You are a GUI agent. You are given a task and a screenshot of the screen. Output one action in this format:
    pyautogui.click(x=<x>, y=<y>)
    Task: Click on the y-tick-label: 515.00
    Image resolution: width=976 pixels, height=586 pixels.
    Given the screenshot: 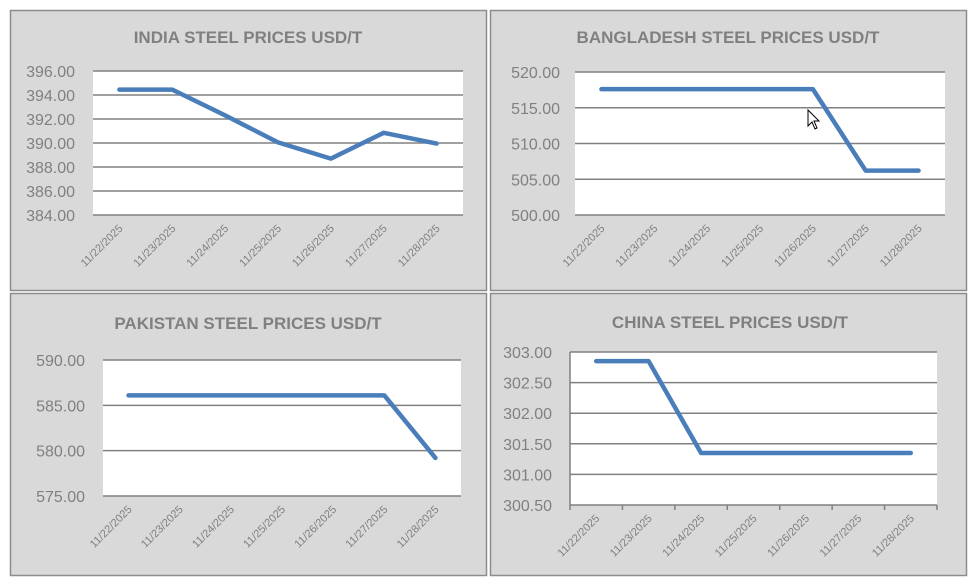 What is the action you would take?
    pyautogui.click(x=535, y=109)
    